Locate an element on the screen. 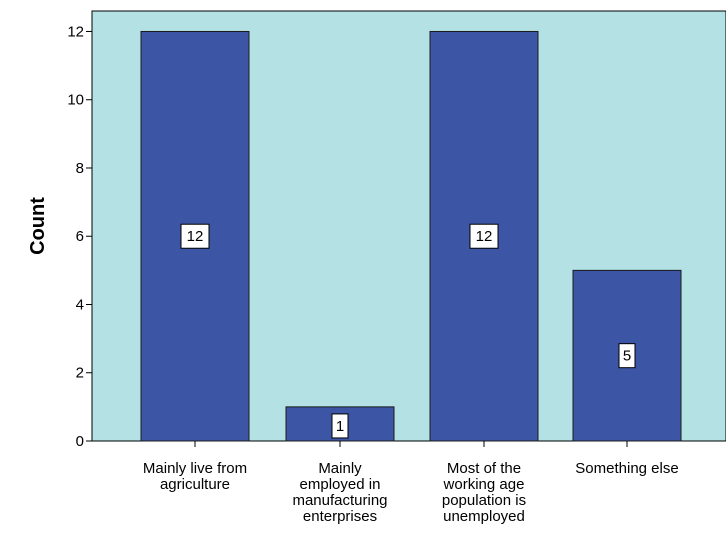 Image resolution: width=726 pixels, height=542 pixels. category-label-2-line-1: working age is located at coordinates (484, 484).